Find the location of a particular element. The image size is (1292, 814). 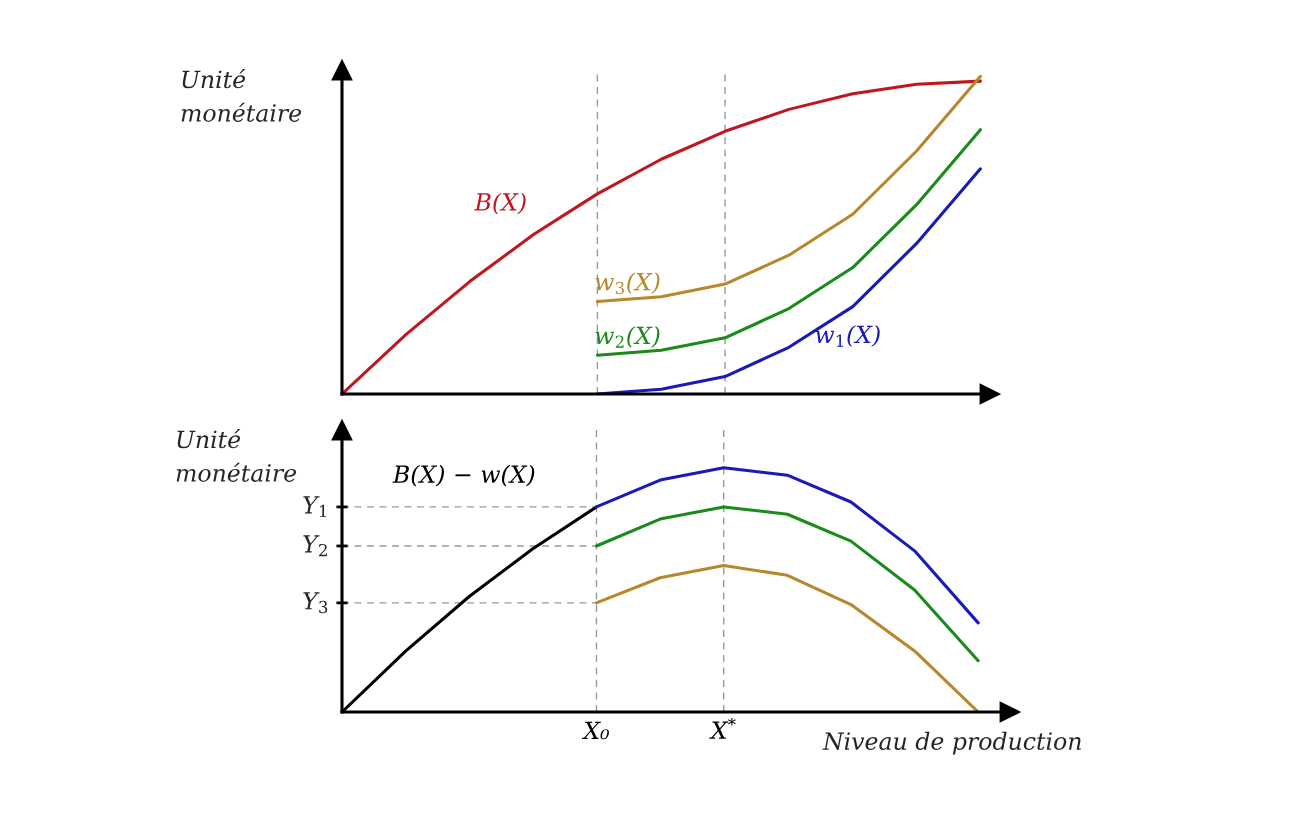

ref-line-label: Y$_{1}$ is located at coordinates (315, 507).